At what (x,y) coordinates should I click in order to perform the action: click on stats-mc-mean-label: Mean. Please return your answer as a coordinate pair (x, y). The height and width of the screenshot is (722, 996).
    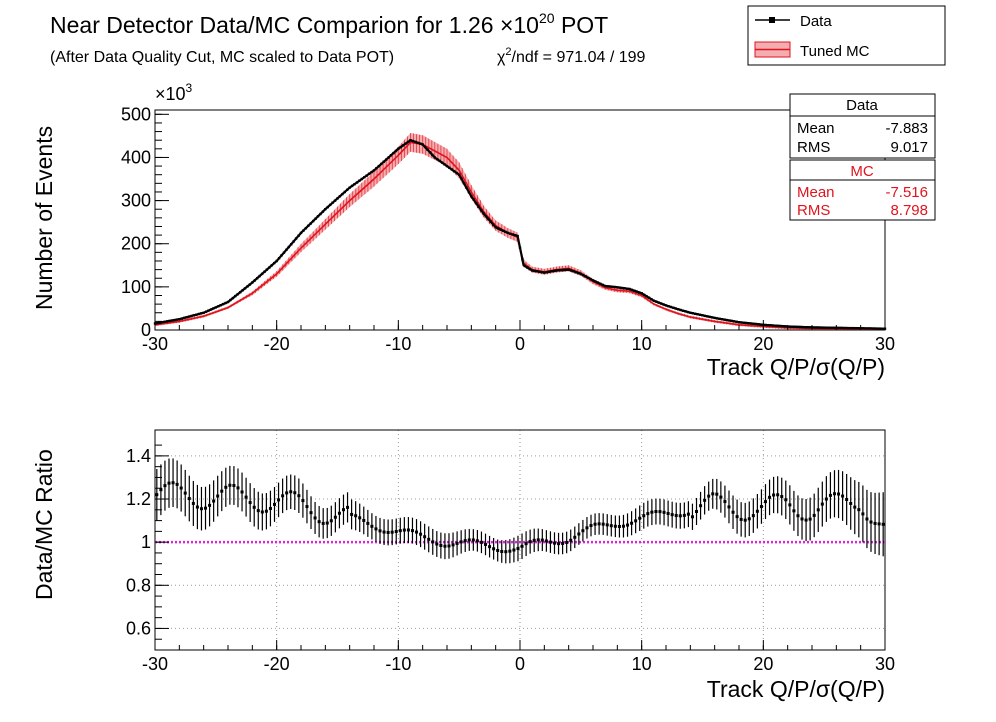
    Looking at the image, I should click on (816, 192).